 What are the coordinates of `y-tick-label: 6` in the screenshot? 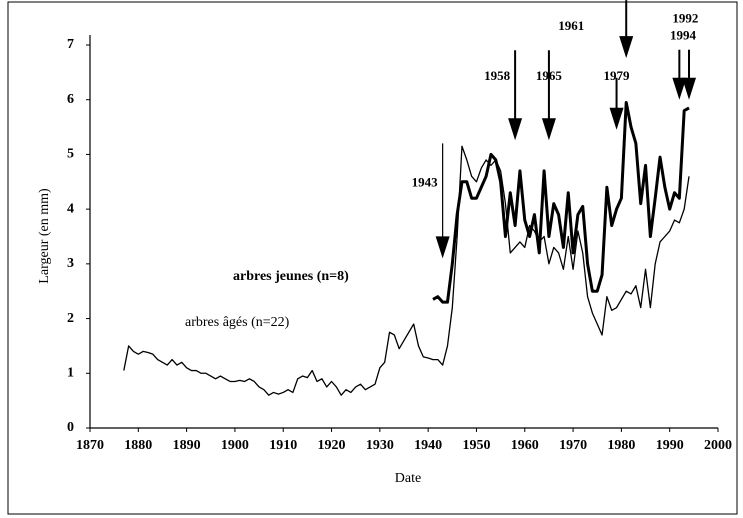 It's located at (70, 99).